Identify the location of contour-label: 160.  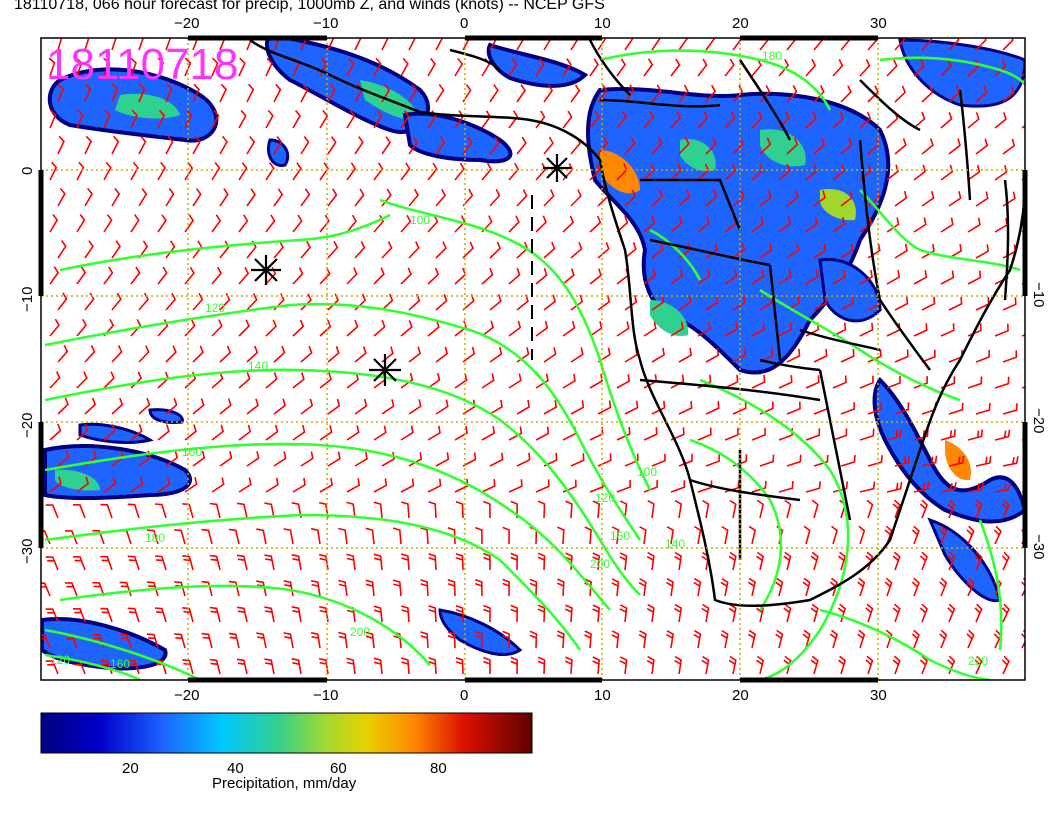
(120, 664).